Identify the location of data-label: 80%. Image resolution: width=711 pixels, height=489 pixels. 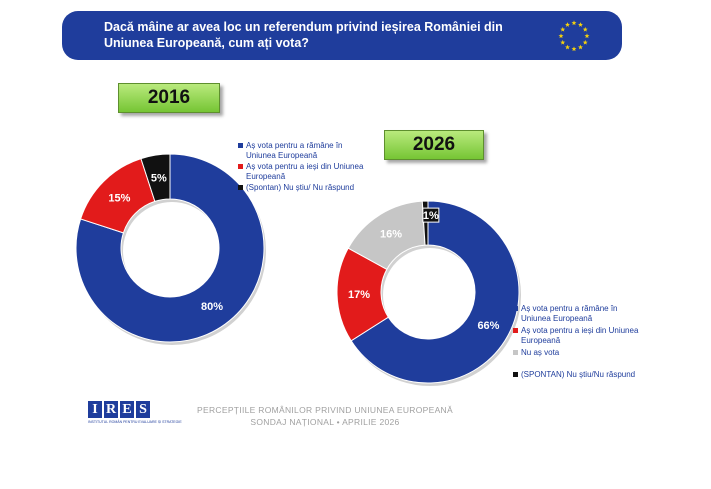
(212, 307).